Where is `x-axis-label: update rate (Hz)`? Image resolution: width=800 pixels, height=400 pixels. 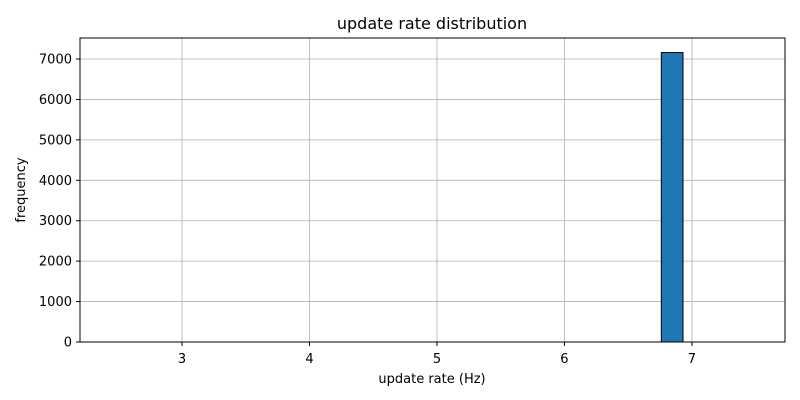
x-axis-label: update rate (Hz) is located at coordinates (431, 379).